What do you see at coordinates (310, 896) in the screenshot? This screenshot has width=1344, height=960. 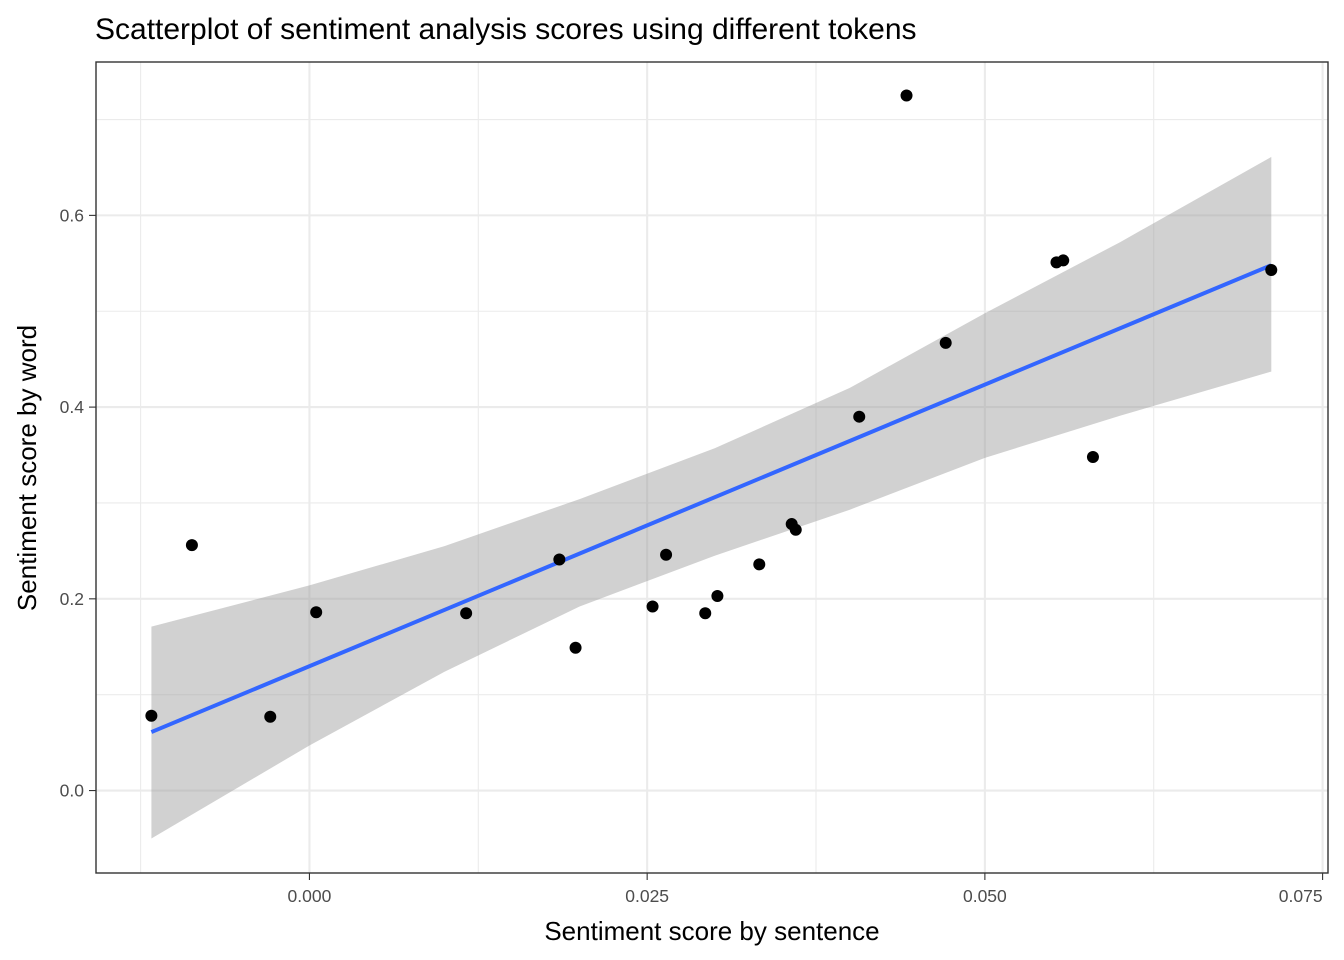 I see `x-tick-label: 0.000` at bounding box center [310, 896].